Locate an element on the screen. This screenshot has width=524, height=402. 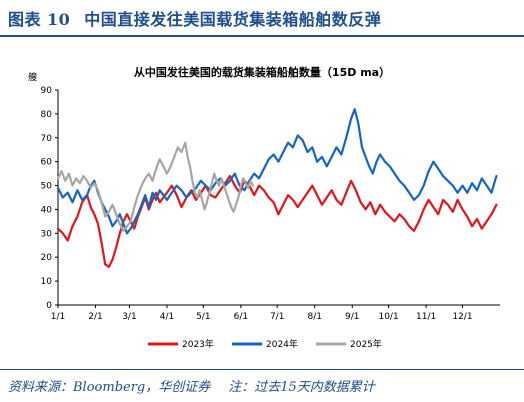
y-tick-label: 0 is located at coordinates (49, 306).